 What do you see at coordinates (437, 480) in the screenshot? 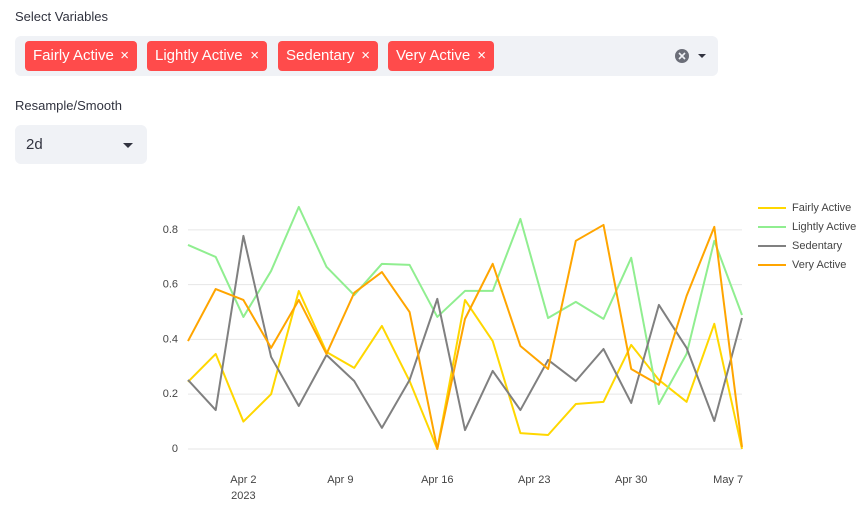
I see `x-tick-label: Apr 16` at bounding box center [437, 480].